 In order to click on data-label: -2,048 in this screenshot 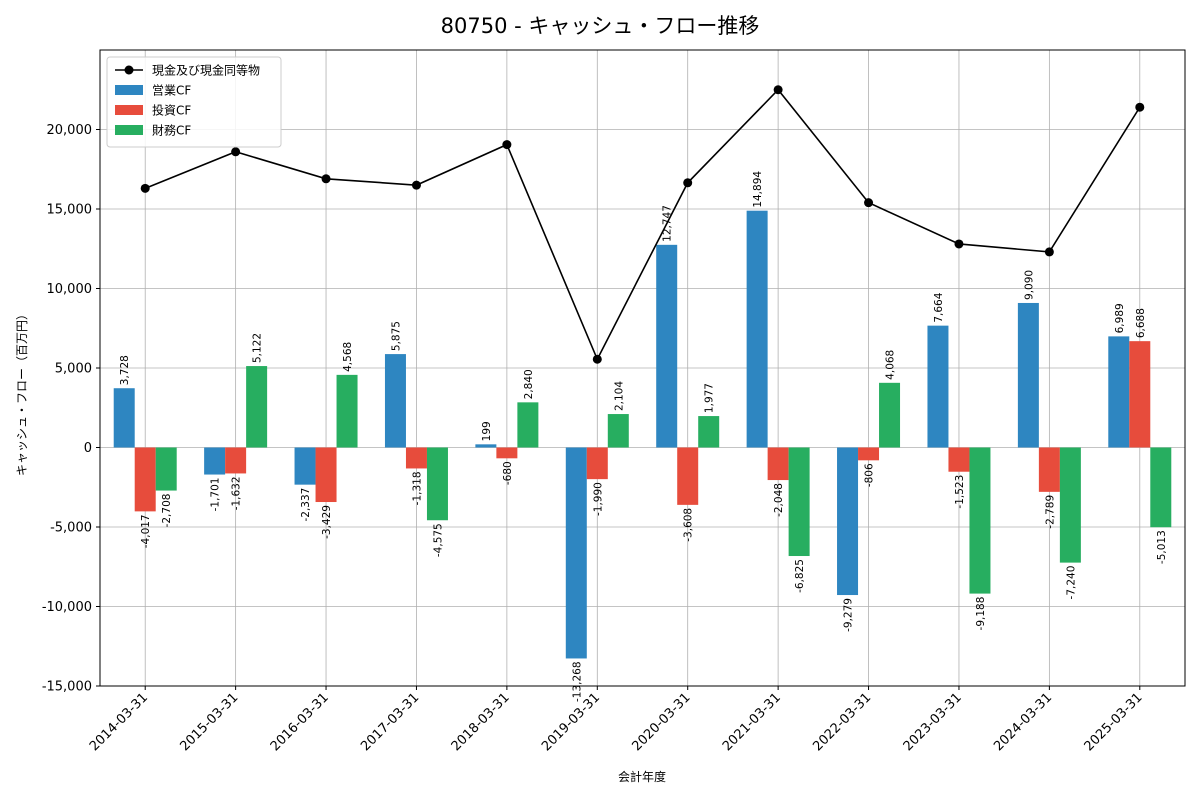, I will do `click(779, 500)`.